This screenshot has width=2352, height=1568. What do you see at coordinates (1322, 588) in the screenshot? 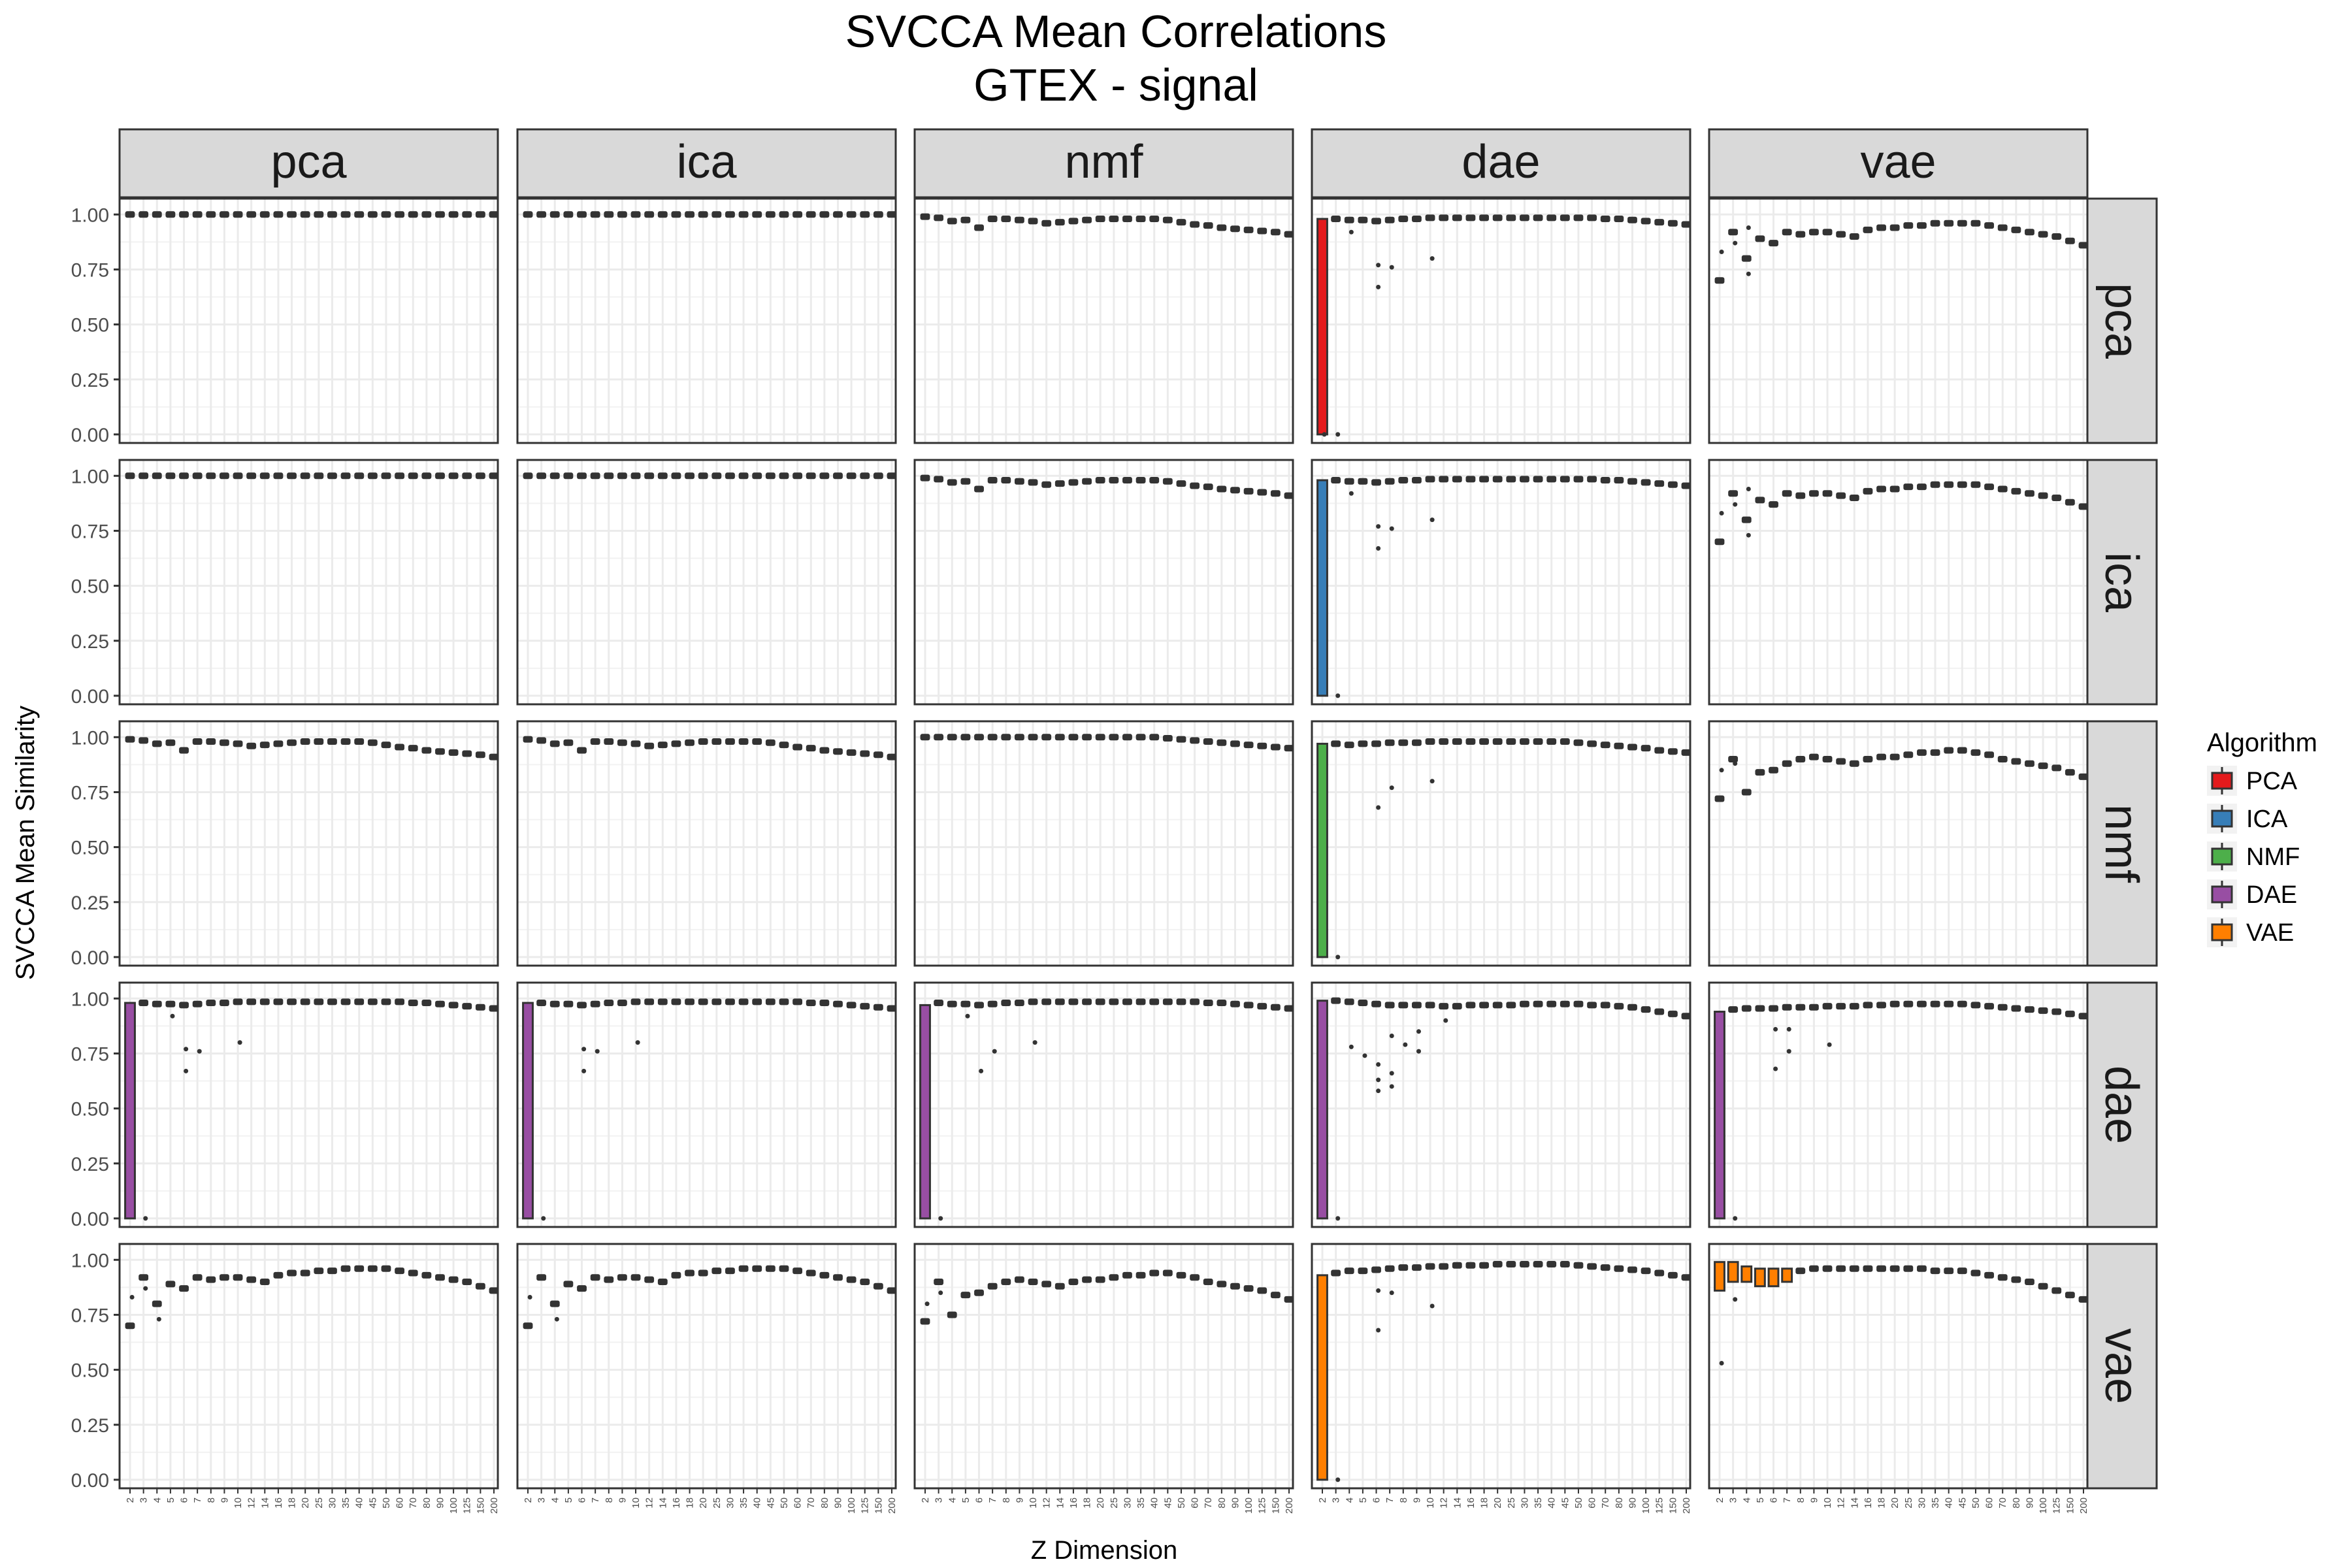
I see `box-ica-z2` at bounding box center [1322, 588].